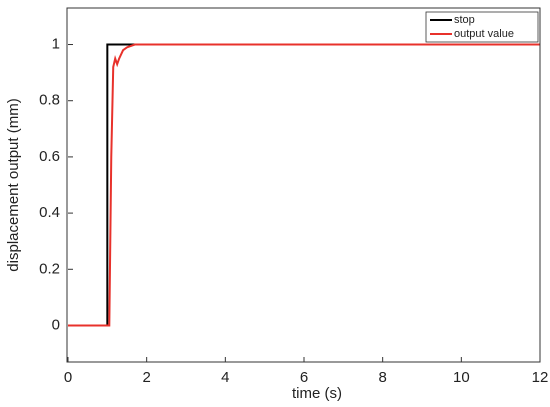  Describe the element at coordinates (464, 20) in the screenshot. I see `legend-label: stop` at that location.